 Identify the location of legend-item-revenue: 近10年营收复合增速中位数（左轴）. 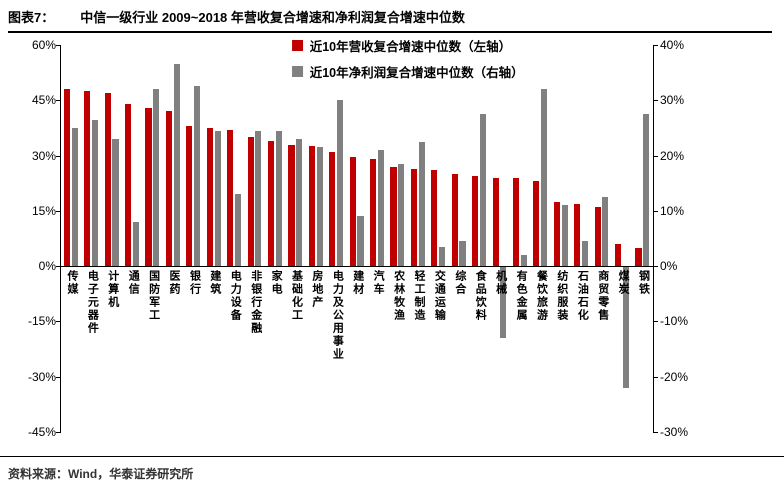
(407, 45).